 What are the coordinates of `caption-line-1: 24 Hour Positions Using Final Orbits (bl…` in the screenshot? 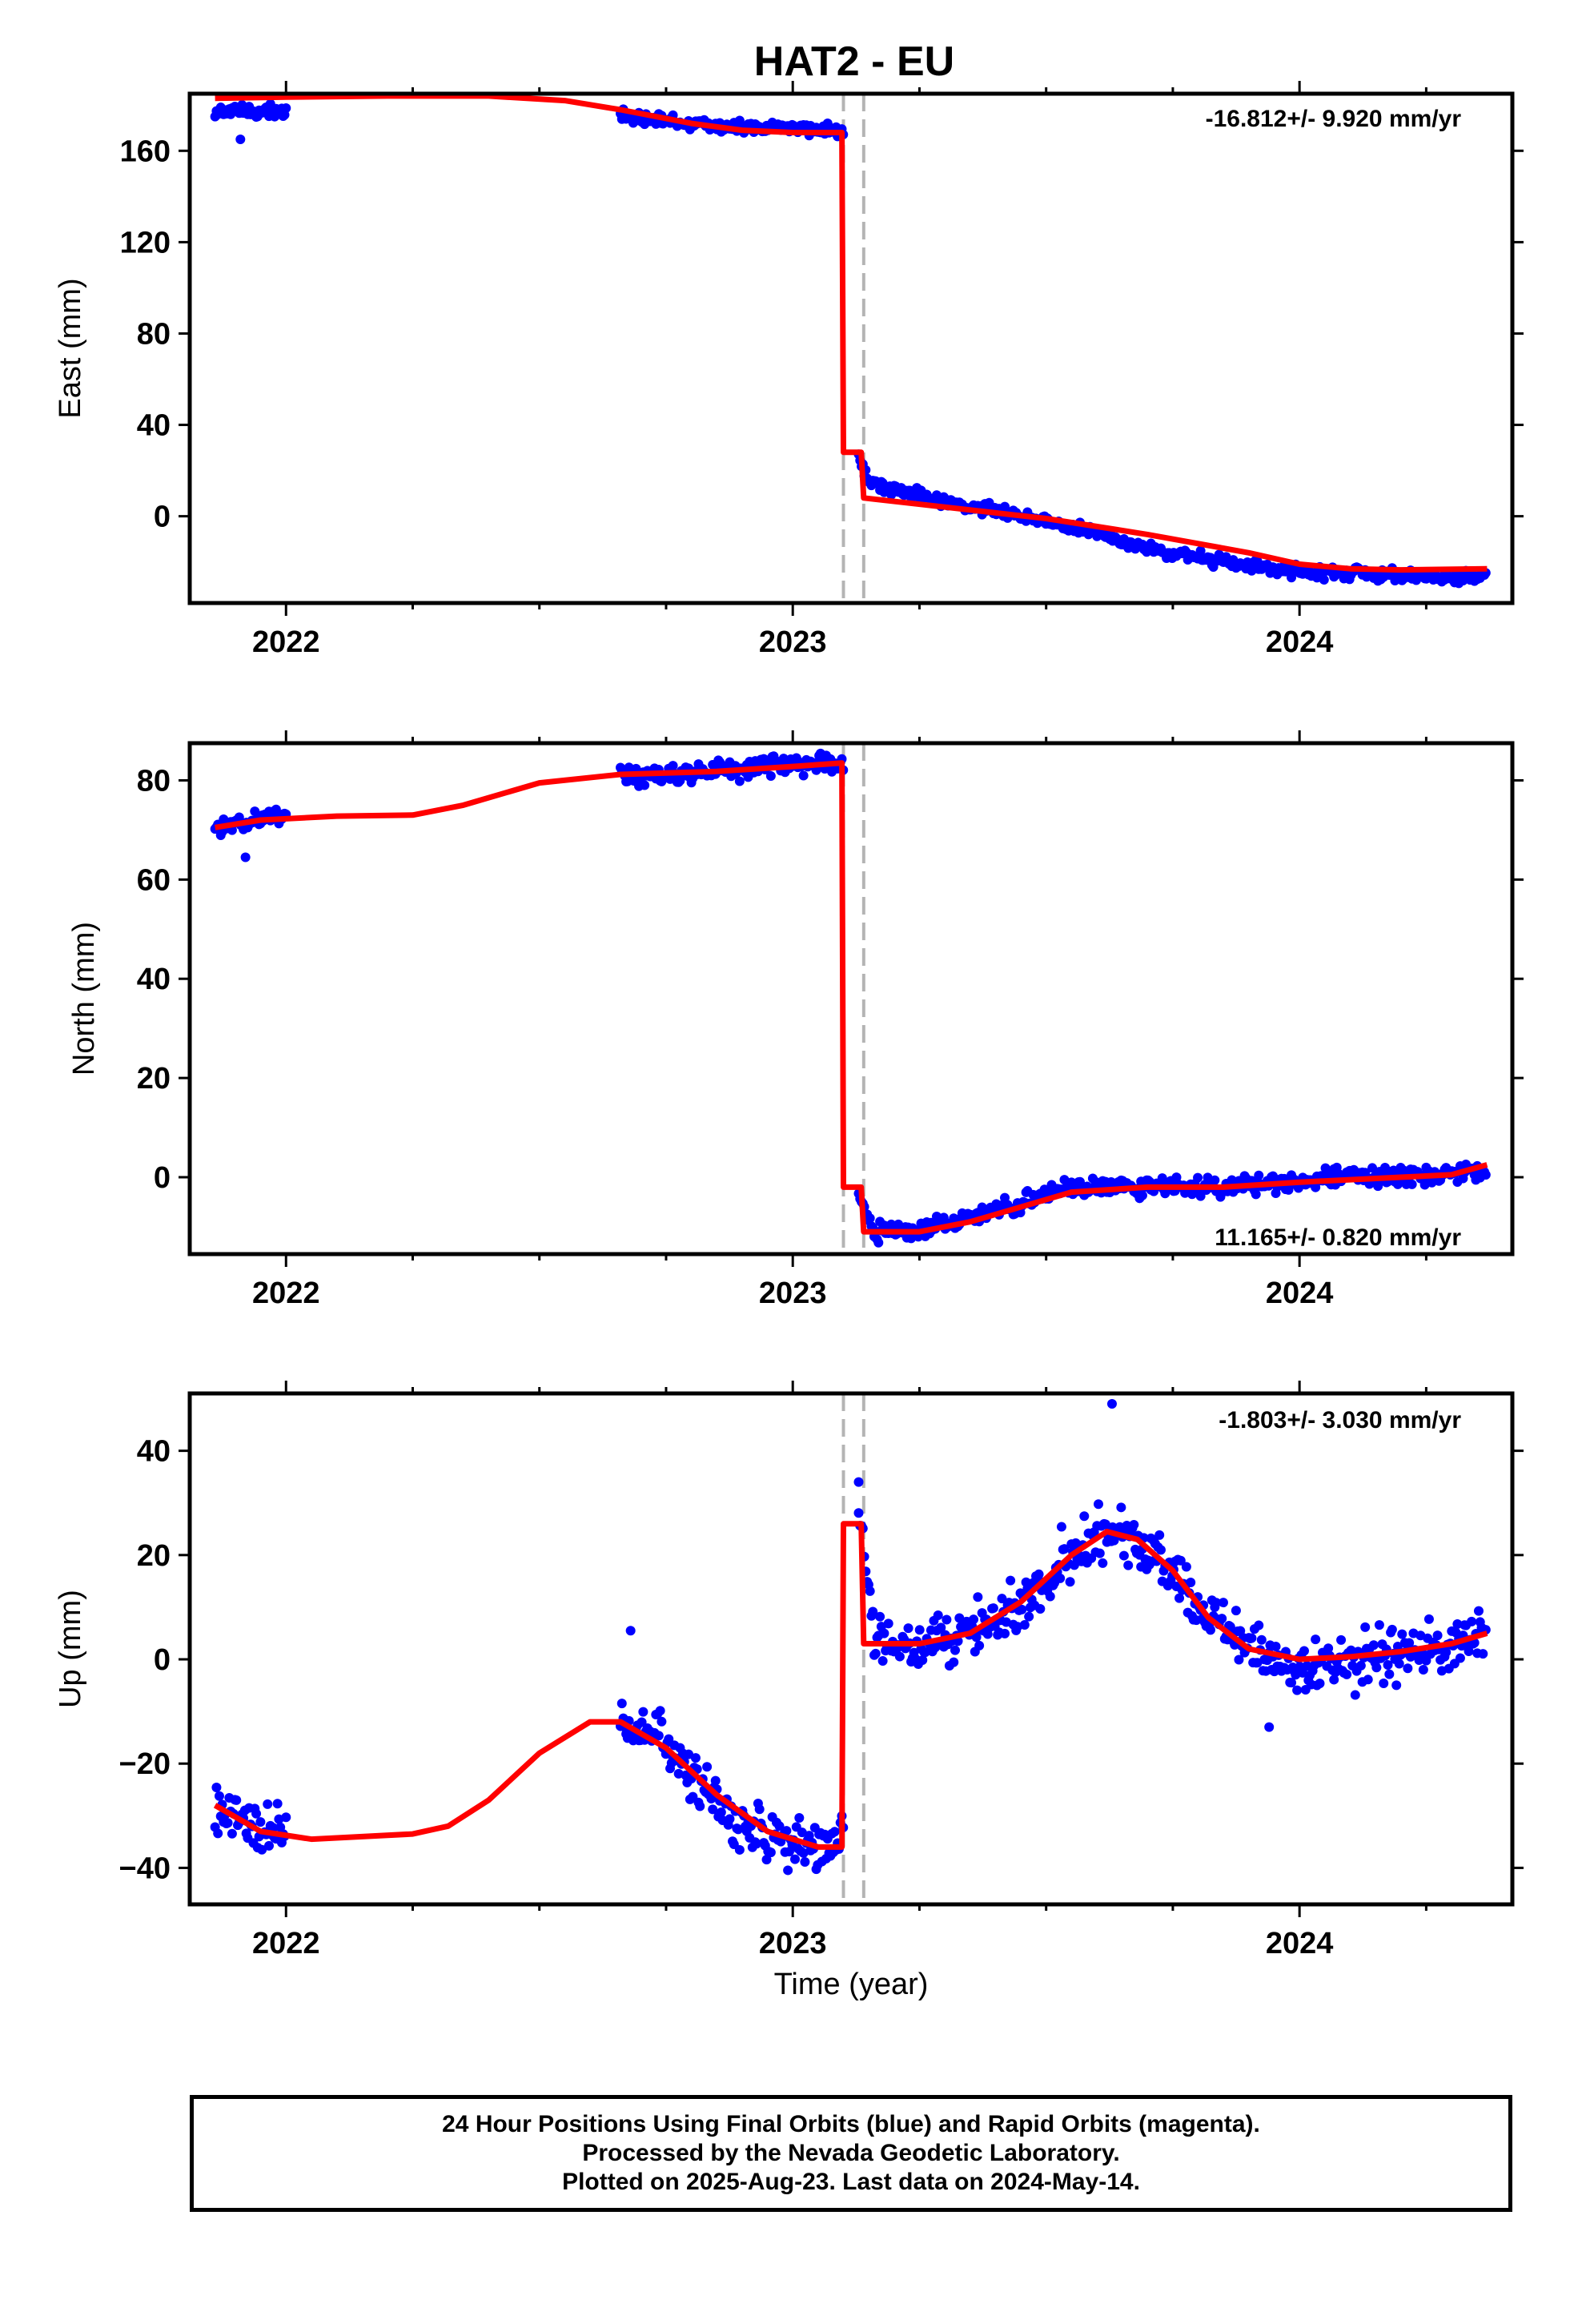 It's located at (851, 2124).